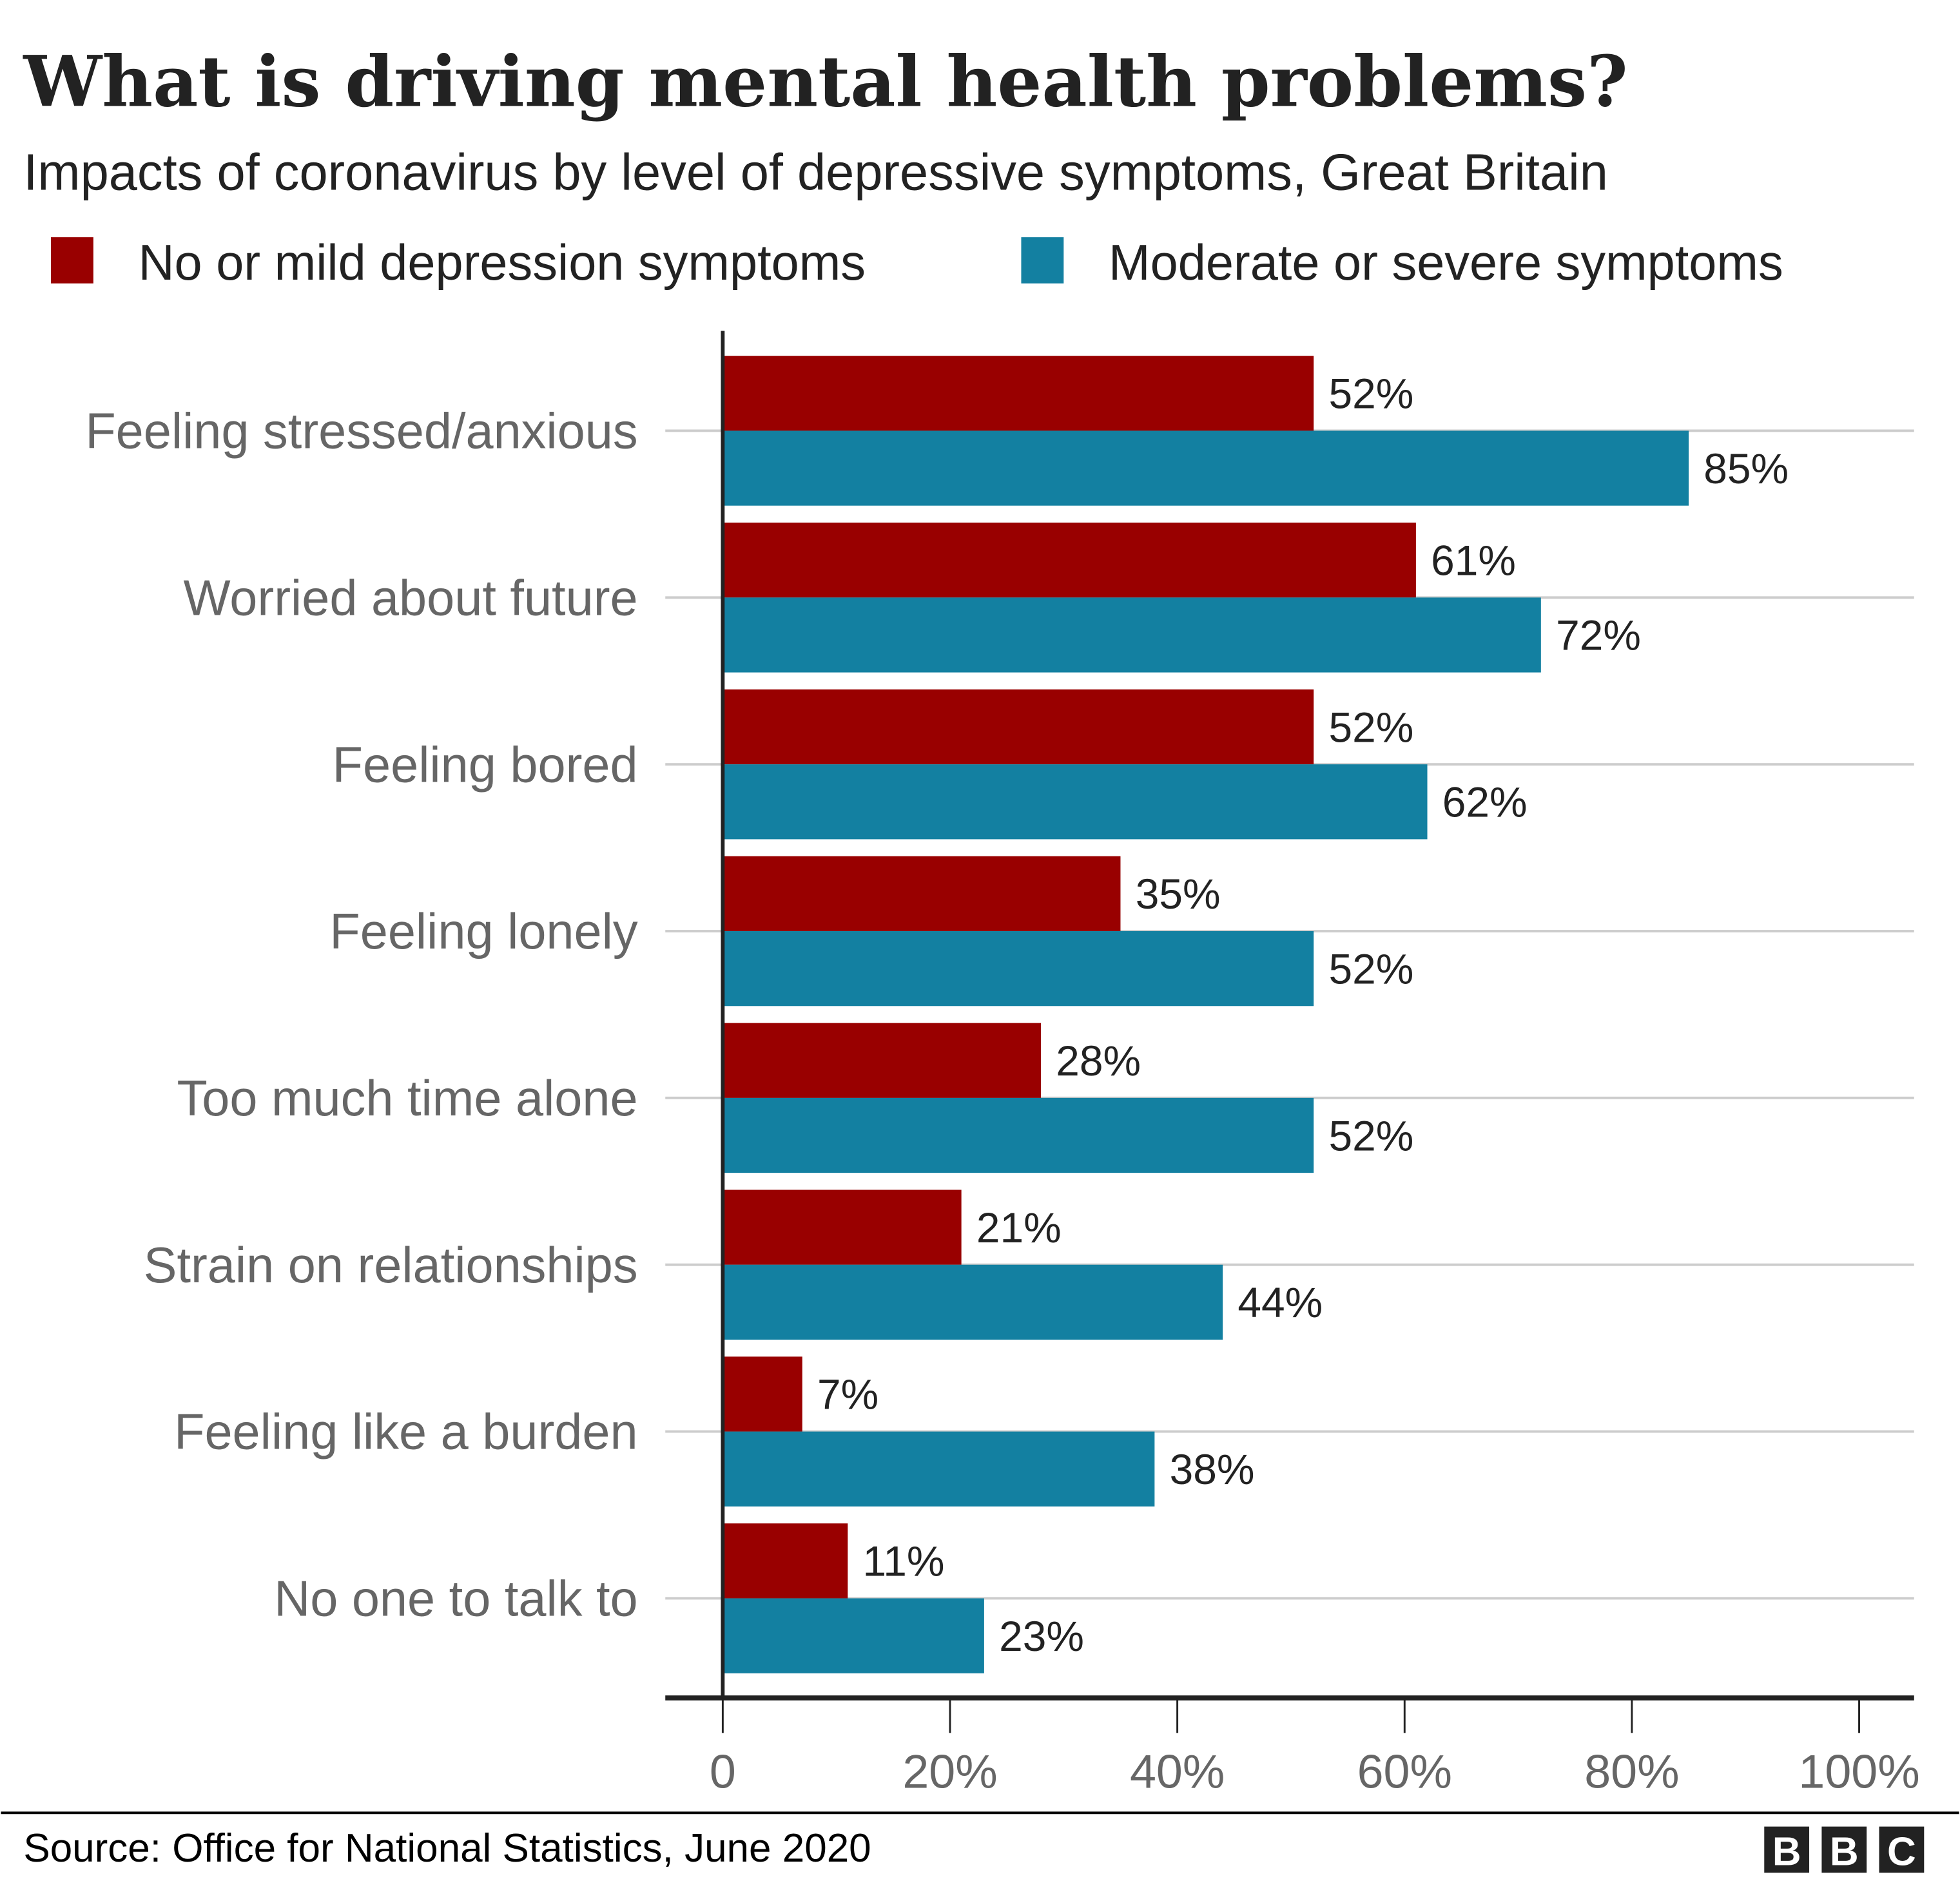  Describe the element at coordinates (71, 260) in the screenshot. I see `legend-swatch-mild` at that location.